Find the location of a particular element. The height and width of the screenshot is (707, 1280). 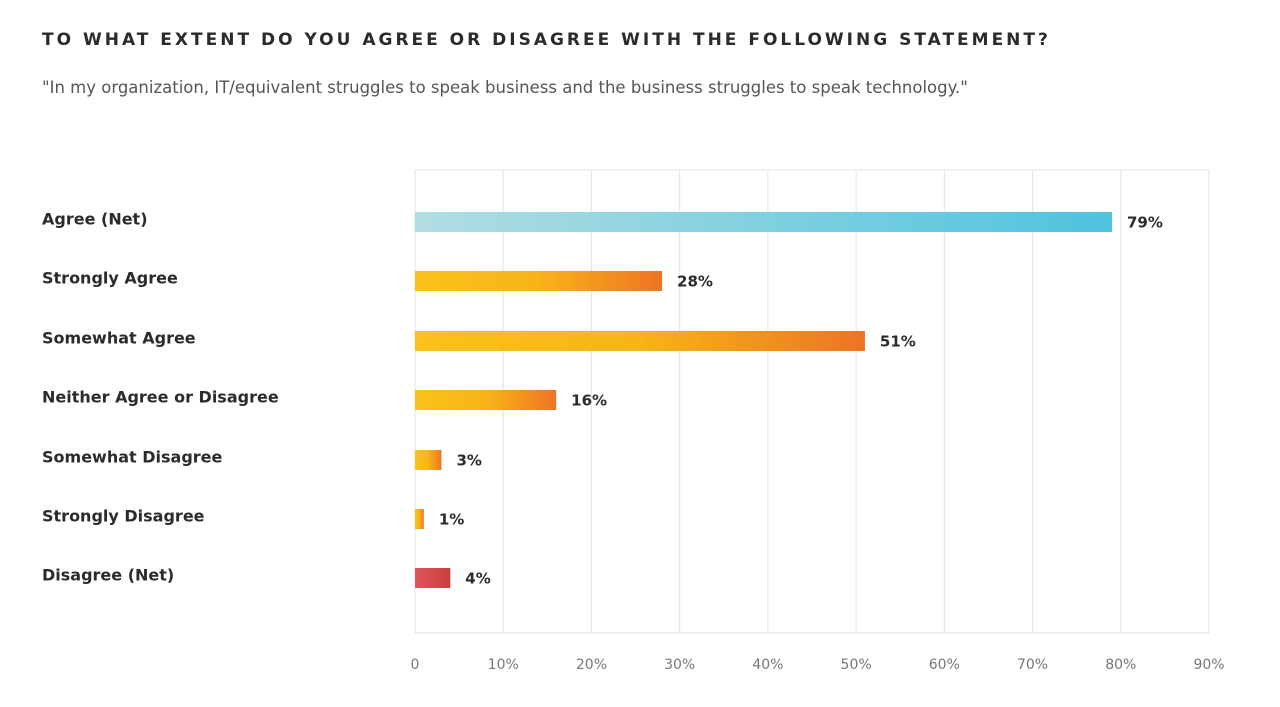

x-tick-label: 80% is located at coordinates (1120, 665).